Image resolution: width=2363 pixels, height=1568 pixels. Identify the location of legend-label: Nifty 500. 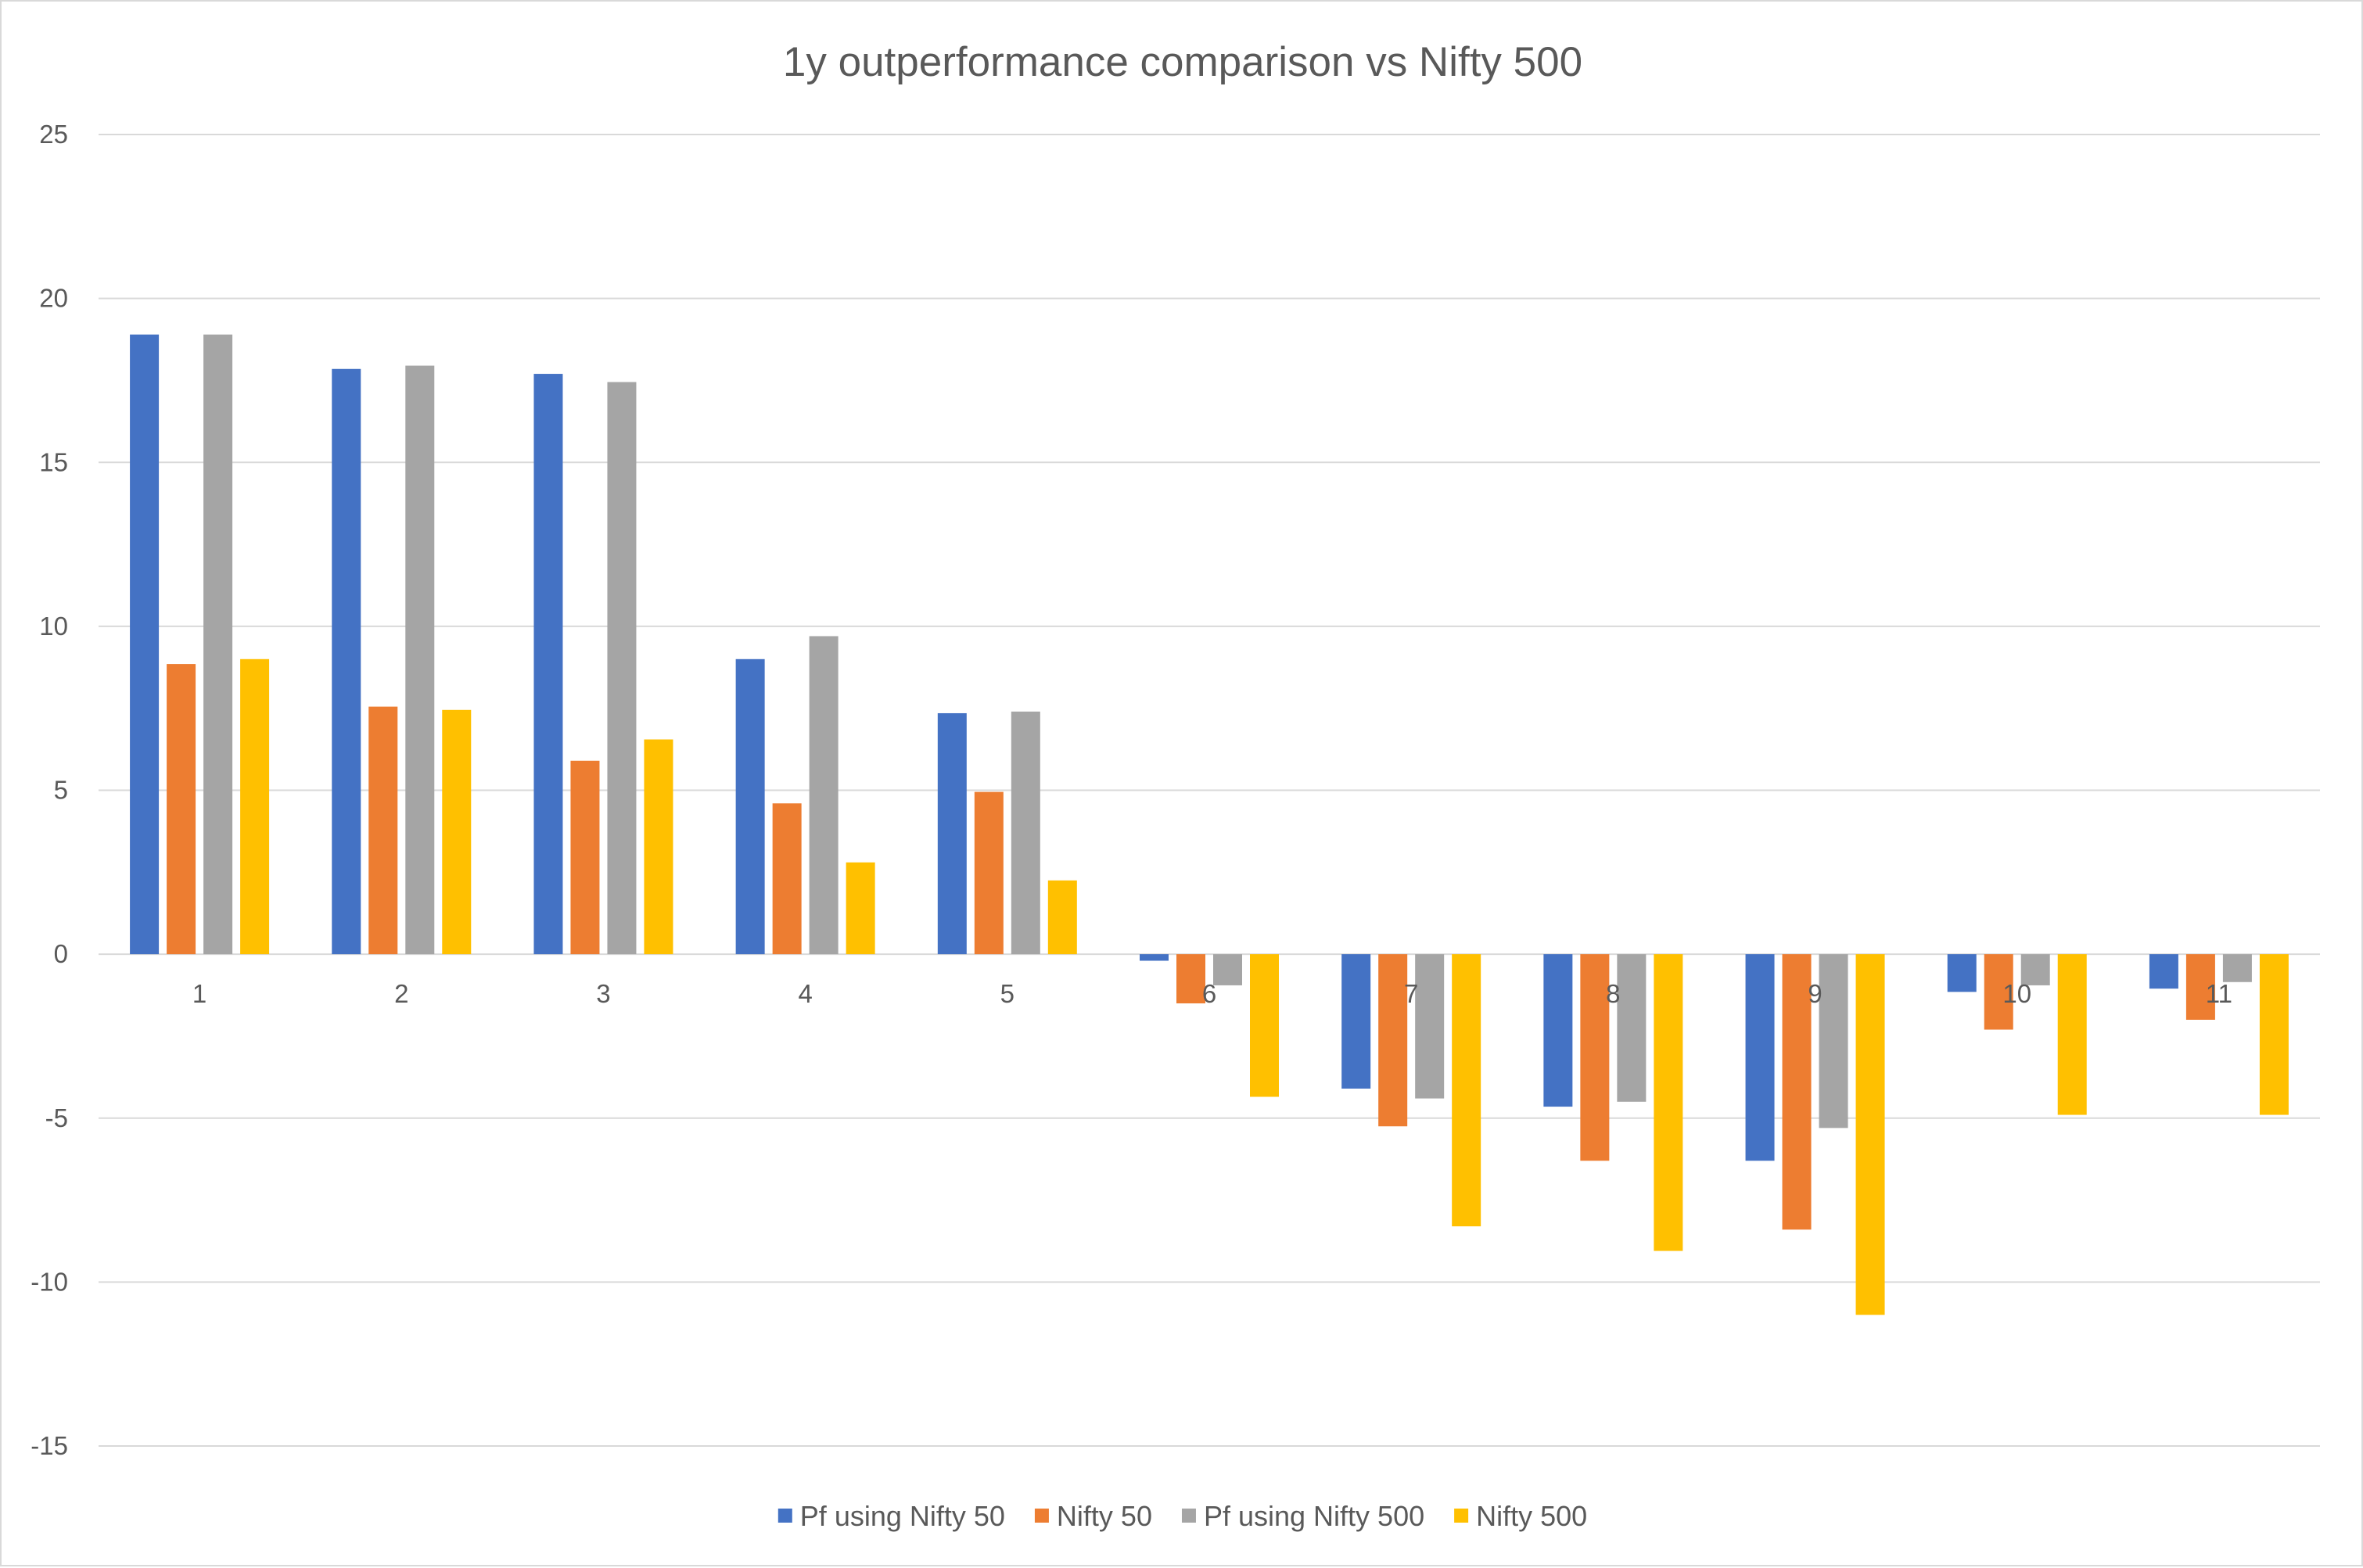
(1531, 1516).